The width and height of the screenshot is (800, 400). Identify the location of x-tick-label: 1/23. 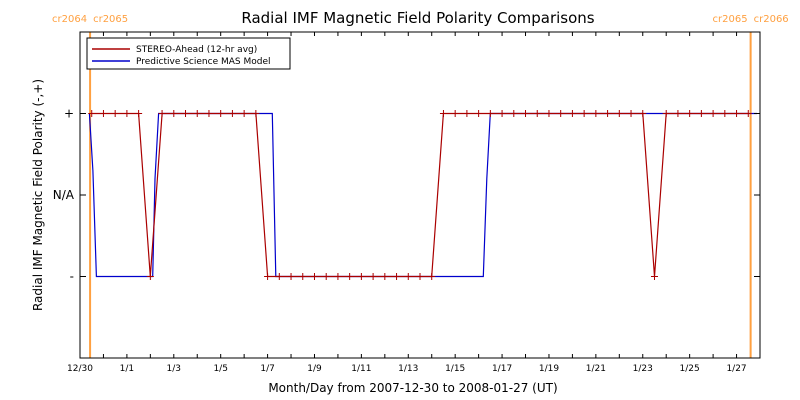
(643, 369).